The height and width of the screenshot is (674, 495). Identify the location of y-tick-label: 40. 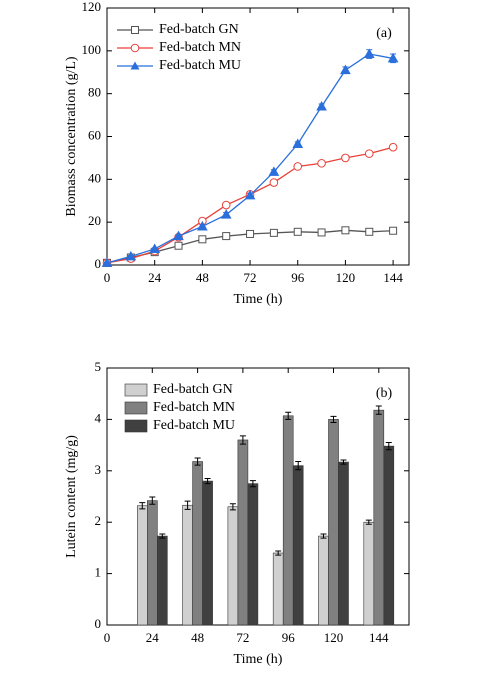
(94, 177).